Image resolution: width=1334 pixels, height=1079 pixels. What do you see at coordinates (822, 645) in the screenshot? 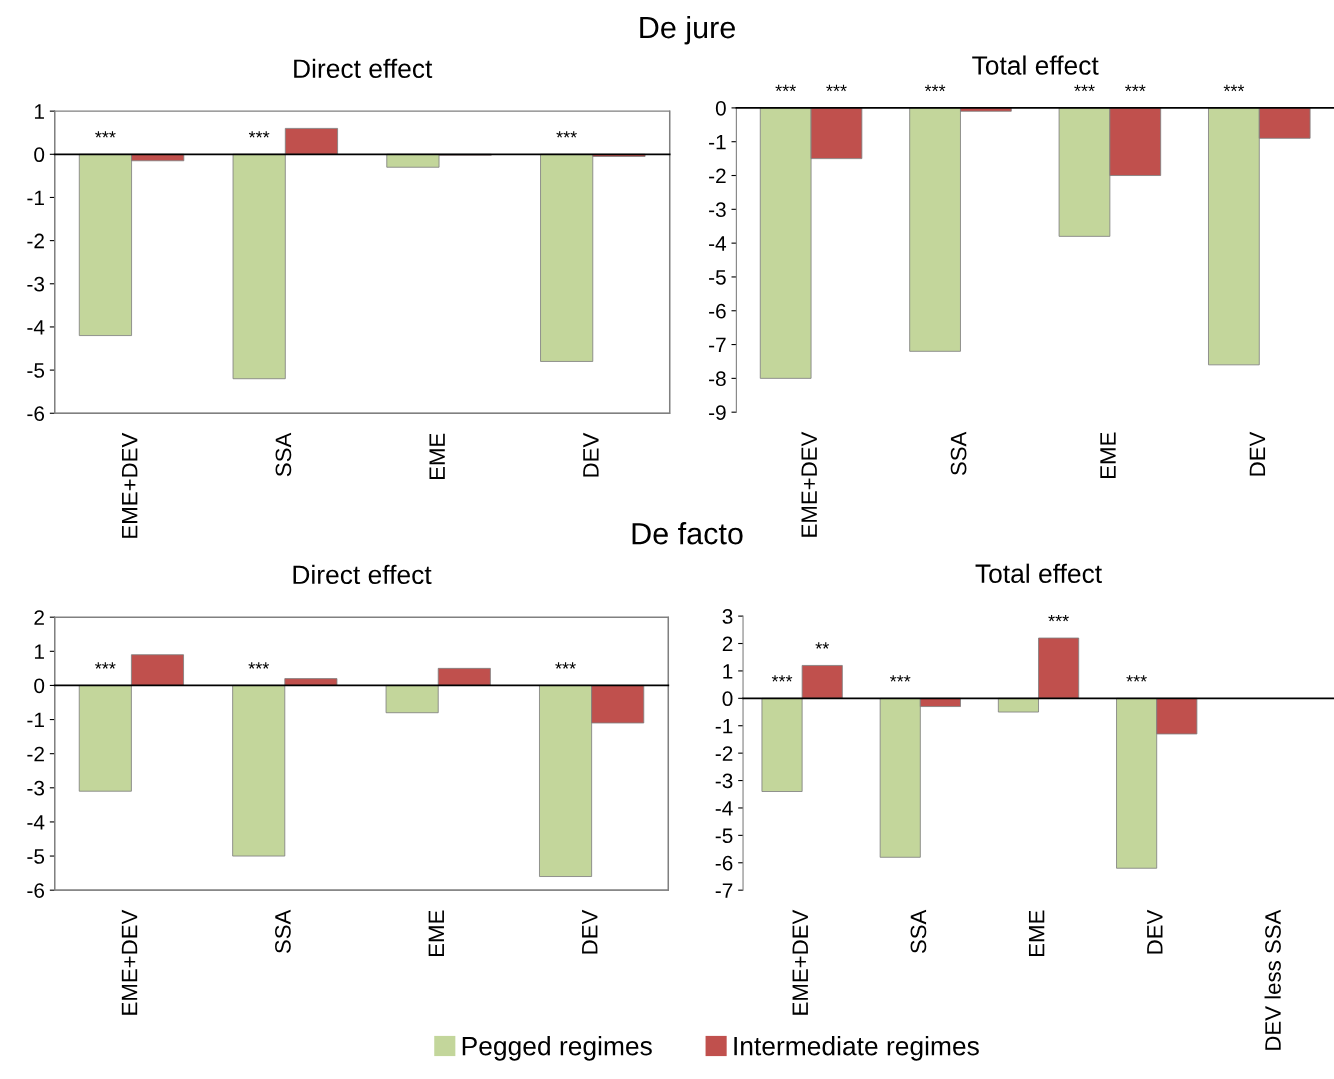
I see `data-label: **` at bounding box center [822, 645].